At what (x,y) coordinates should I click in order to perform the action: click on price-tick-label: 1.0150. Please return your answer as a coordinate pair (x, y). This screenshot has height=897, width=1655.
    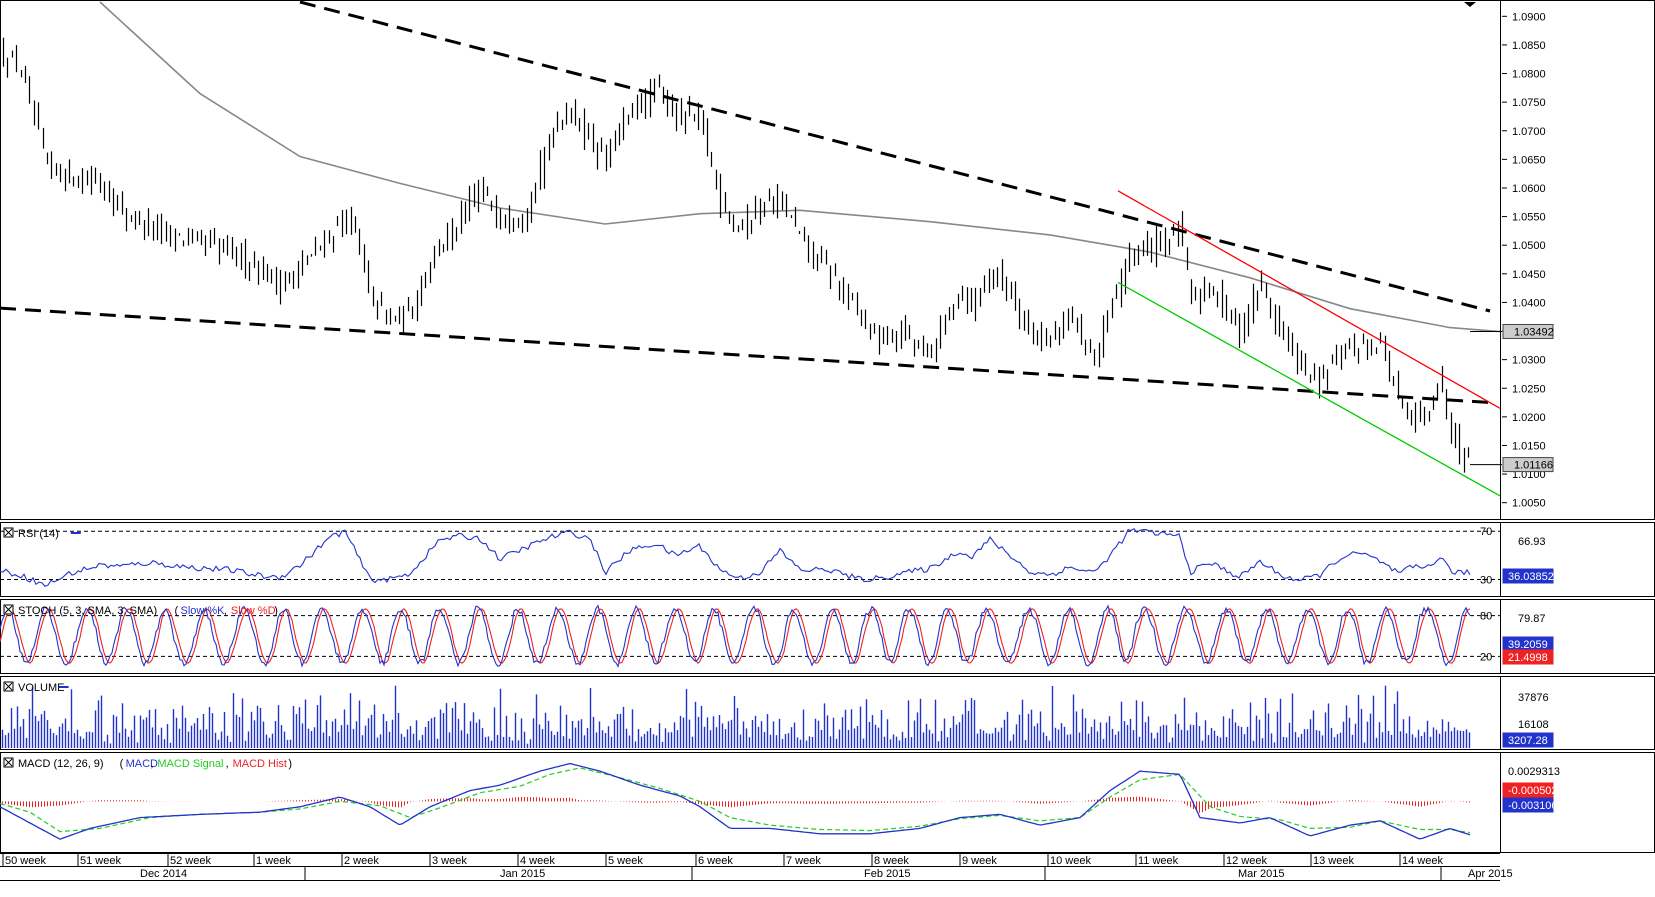
    Looking at the image, I should click on (1529, 446).